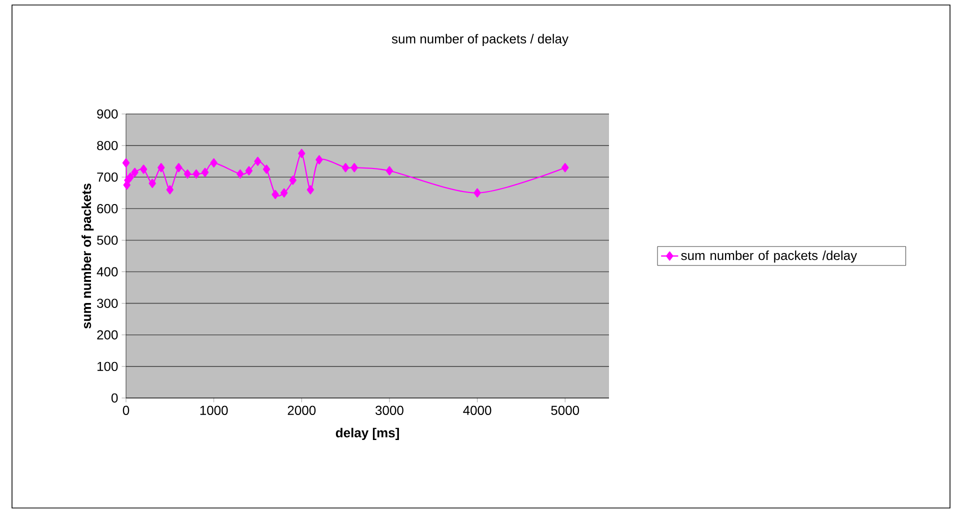 This screenshot has height=510, width=957. I want to click on y-tick-label: 900, so click(107, 114).